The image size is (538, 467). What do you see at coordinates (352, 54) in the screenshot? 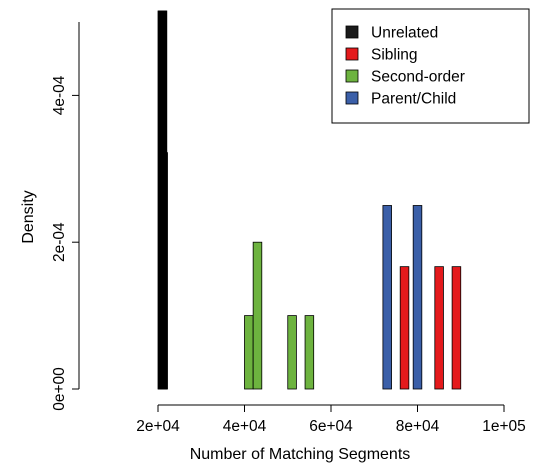
I see `legend-swatch-sibling` at bounding box center [352, 54].